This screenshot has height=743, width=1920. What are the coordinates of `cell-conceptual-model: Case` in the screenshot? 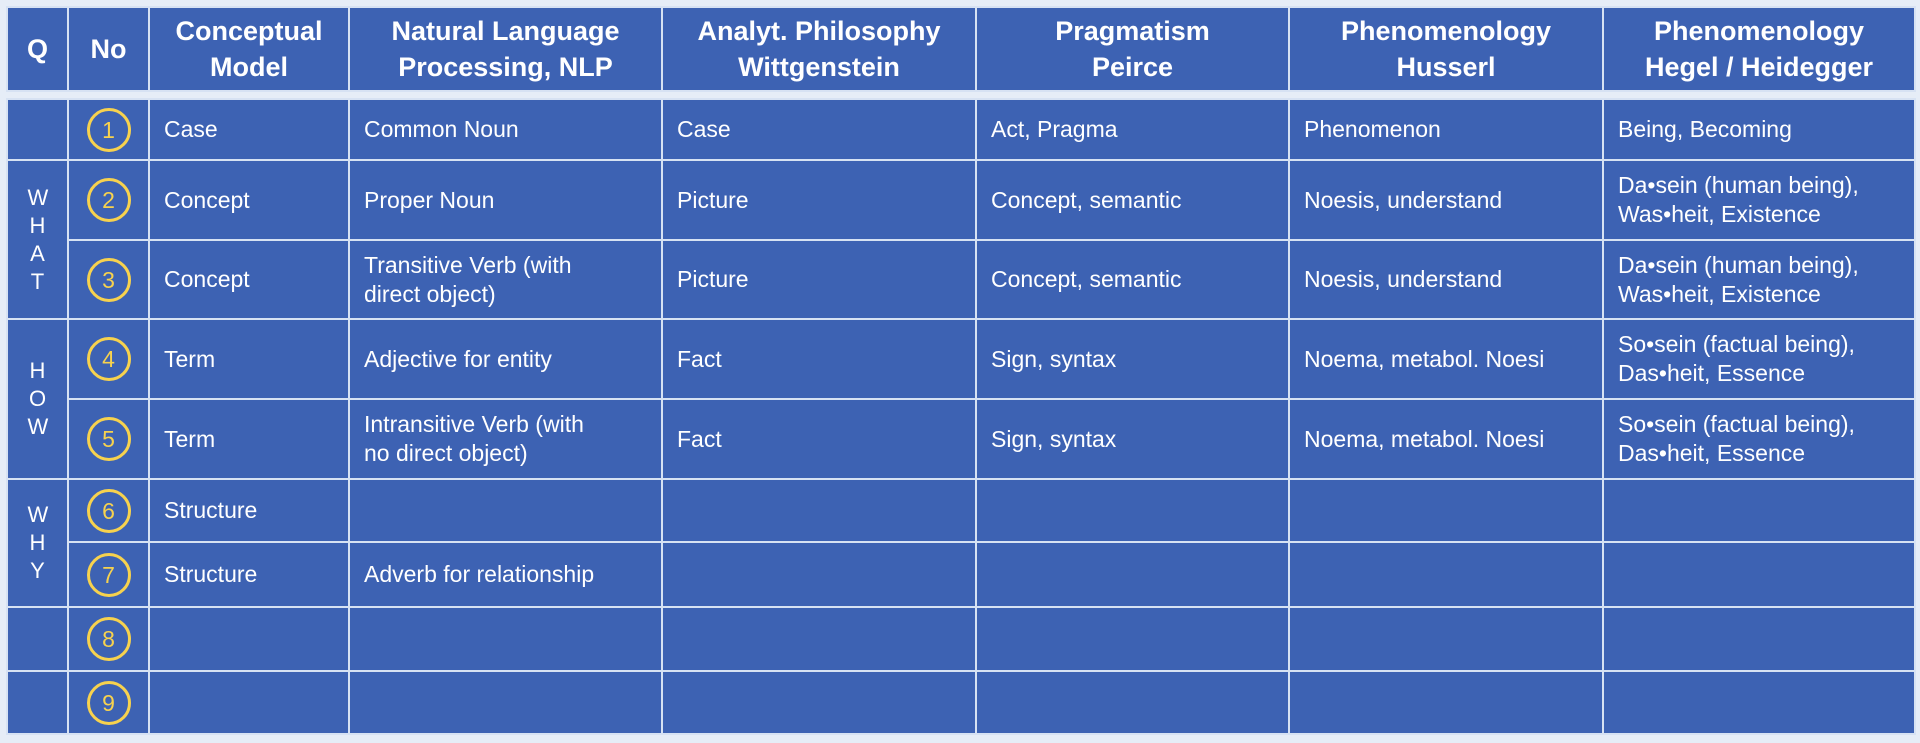 It's located at (249, 129).